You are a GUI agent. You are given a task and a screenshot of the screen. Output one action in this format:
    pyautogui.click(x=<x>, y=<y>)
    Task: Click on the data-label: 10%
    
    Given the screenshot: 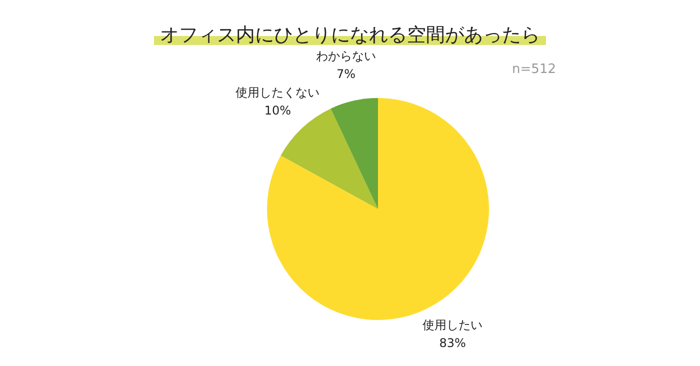 What is the action you would take?
    pyautogui.click(x=278, y=110)
    